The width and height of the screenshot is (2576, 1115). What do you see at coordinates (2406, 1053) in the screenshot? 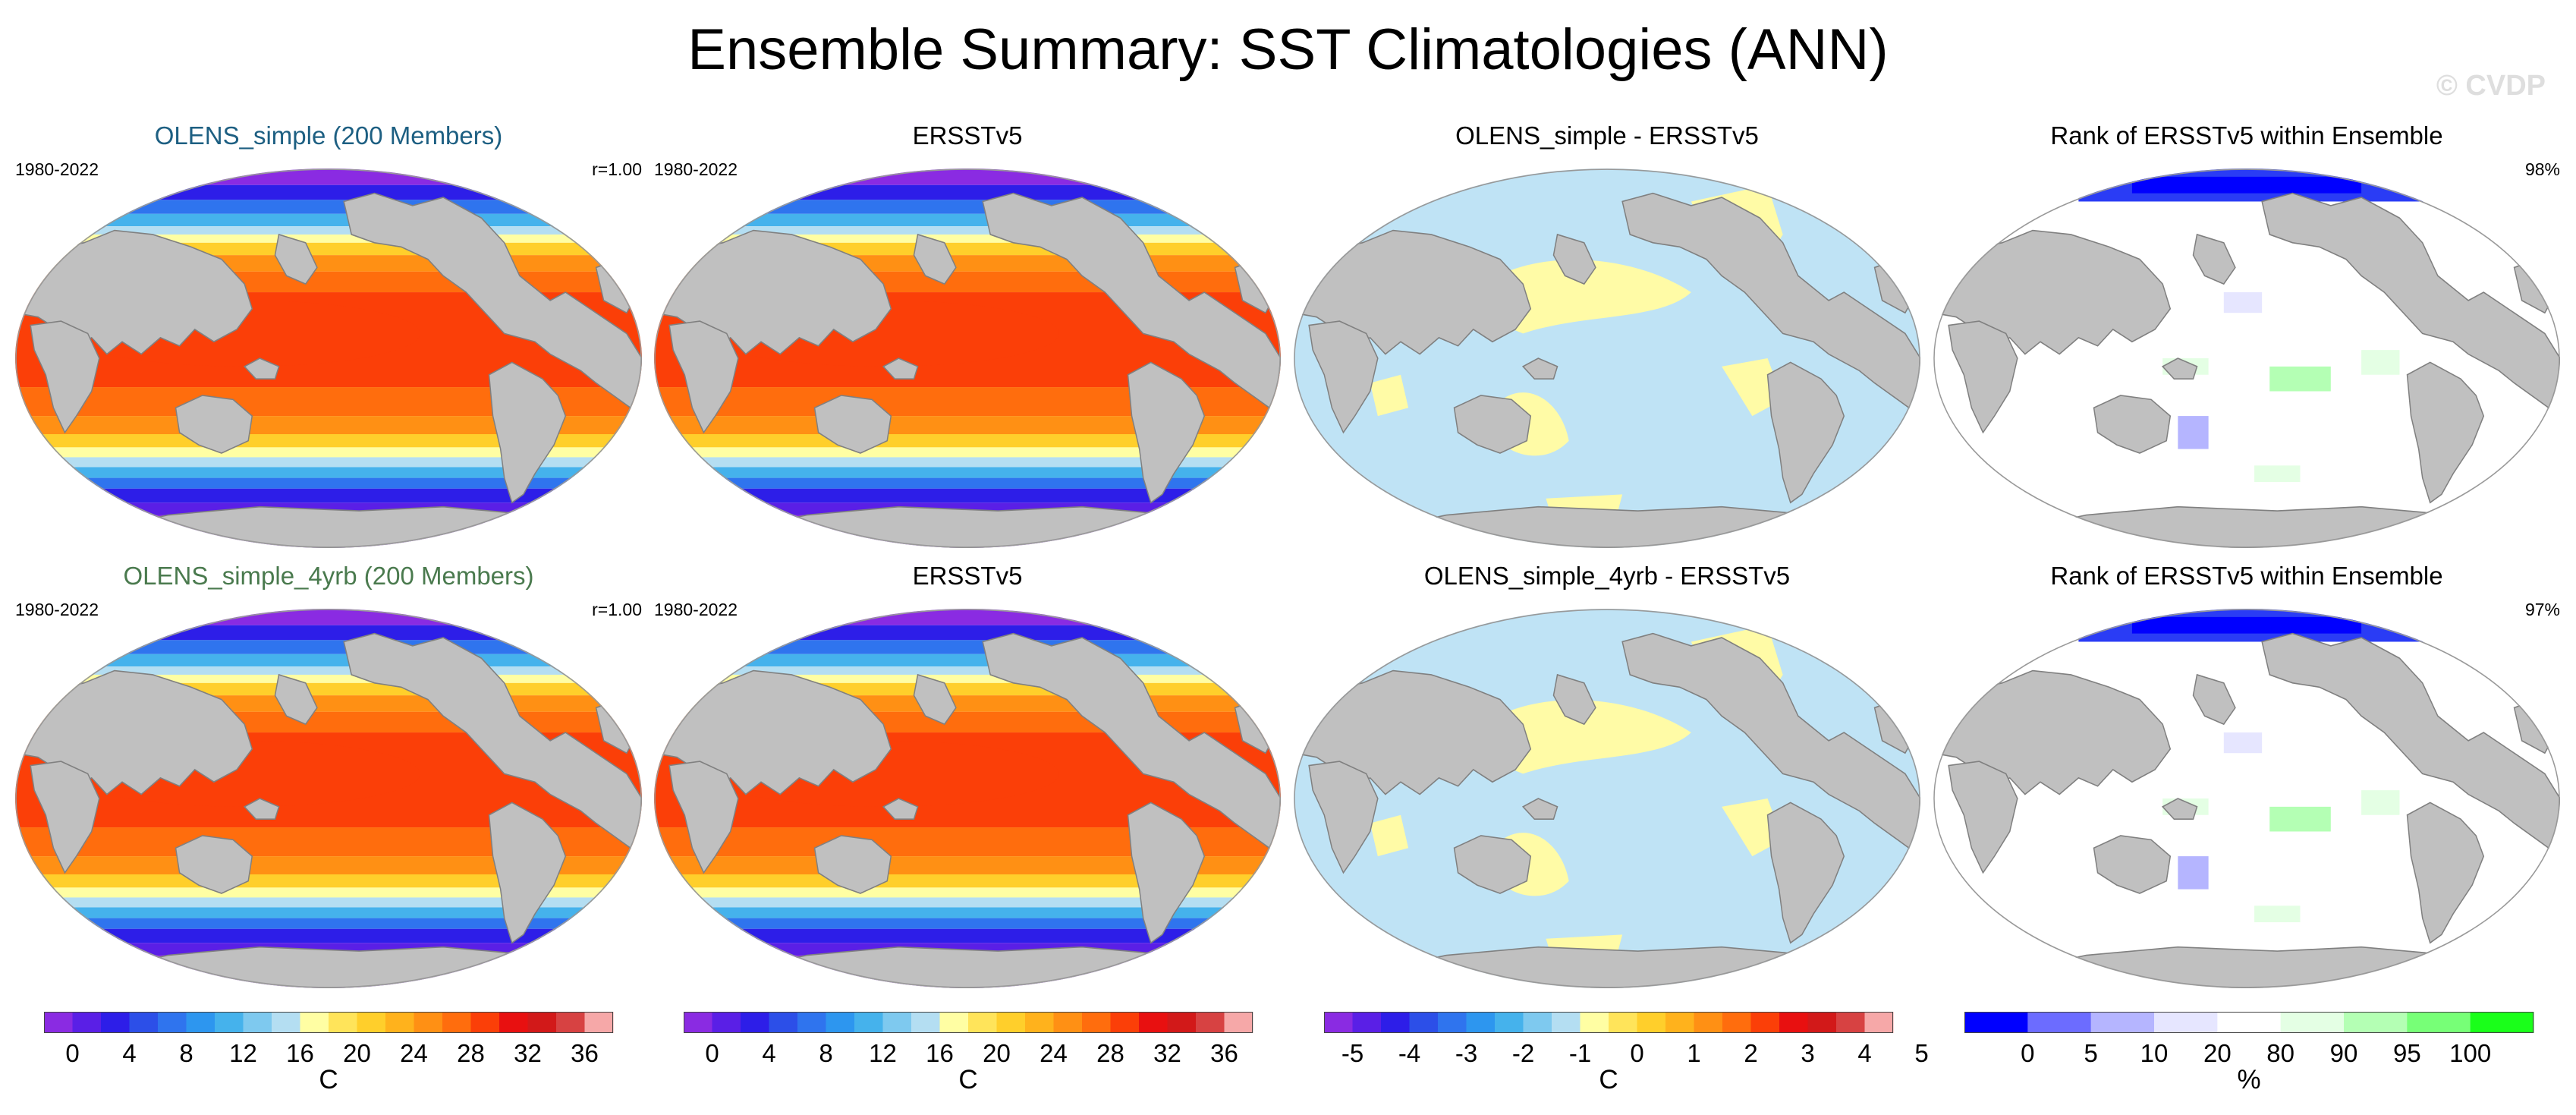
I see `colorbar-tick-label: 95` at bounding box center [2406, 1053].